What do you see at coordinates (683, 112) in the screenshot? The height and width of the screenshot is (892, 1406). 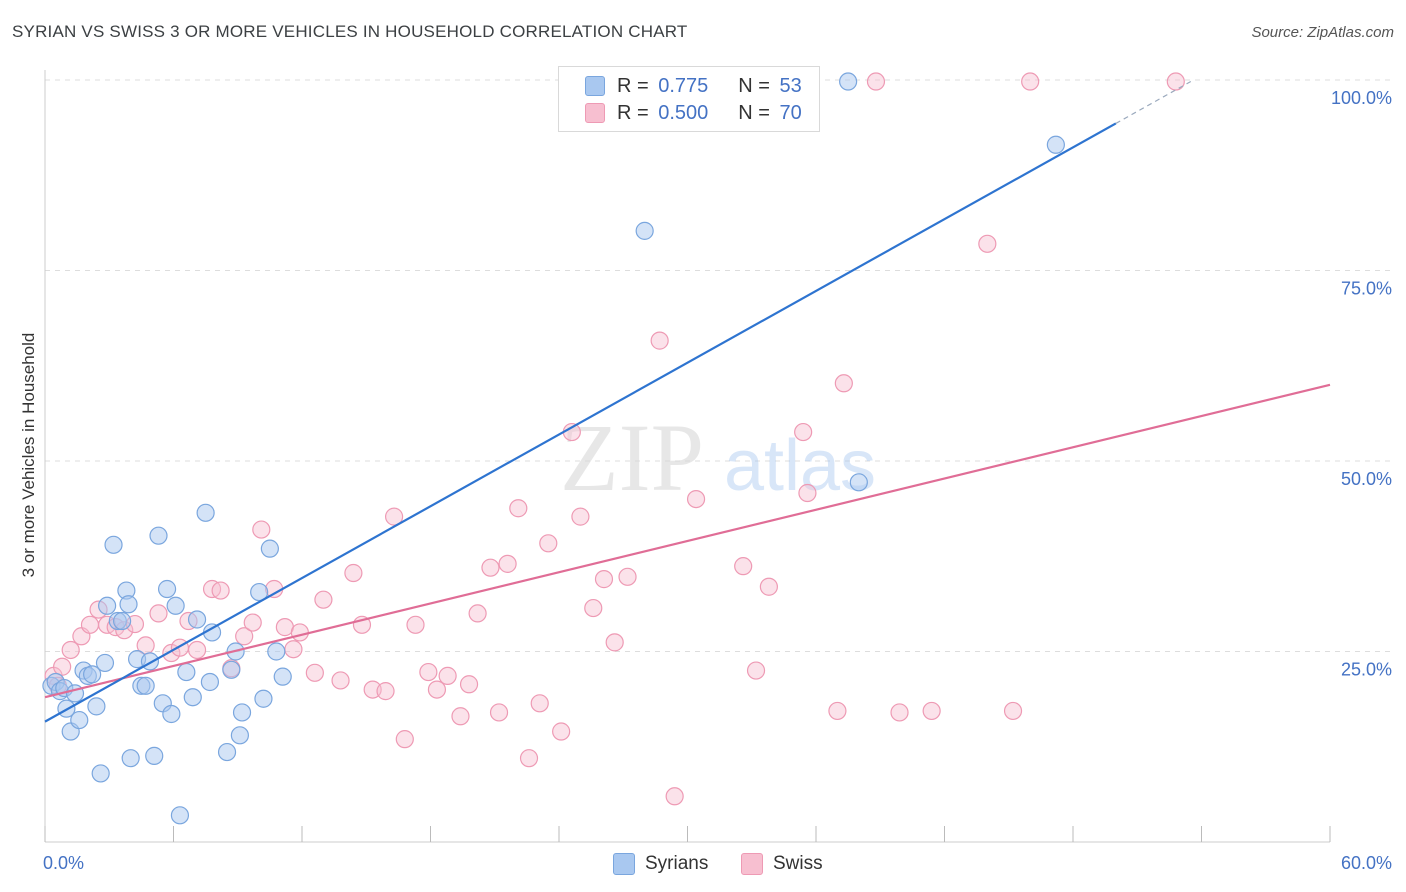 I see `swiss-r-value: 0.500` at bounding box center [683, 112].